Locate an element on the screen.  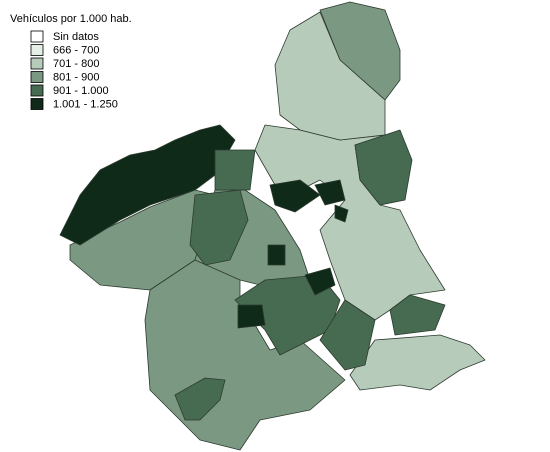
legend-label: 701 - 800 is located at coordinates (76, 64).